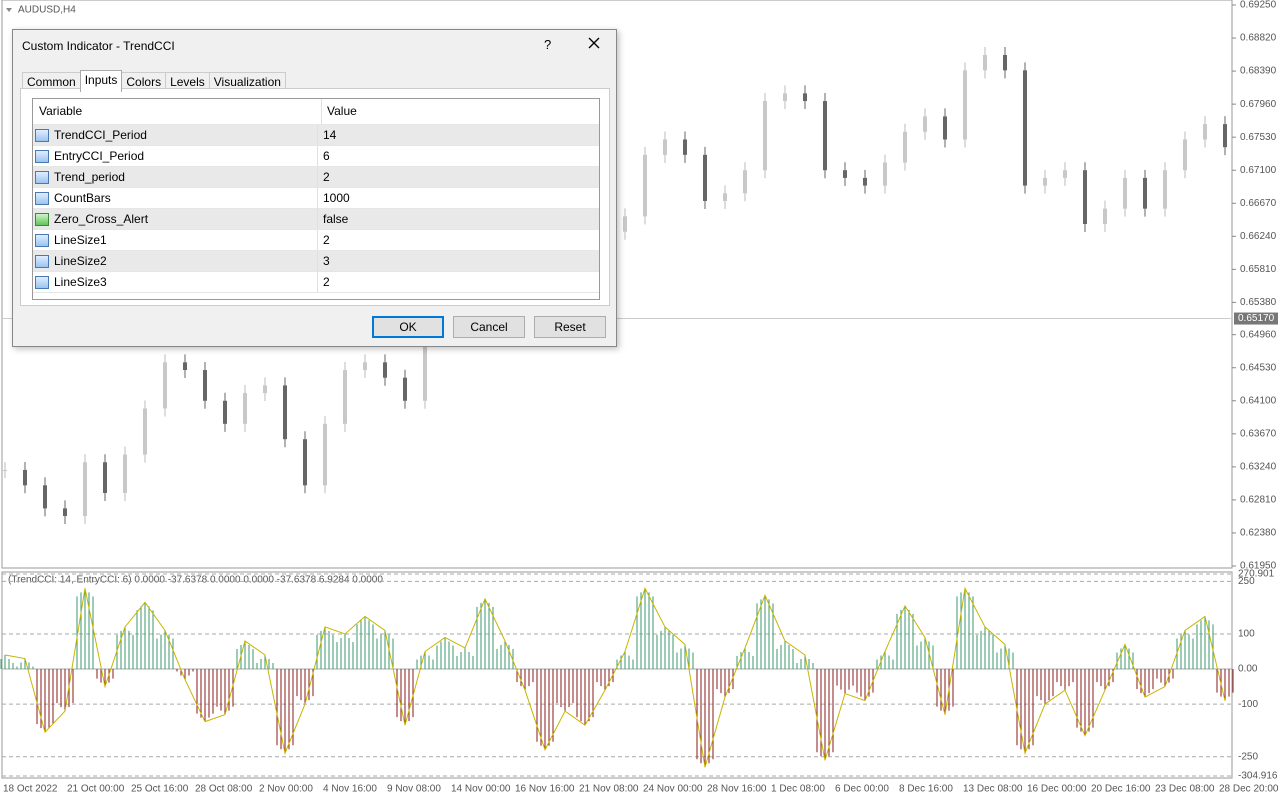 Image resolution: width=1280 pixels, height=800 pixels. I want to click on indicator-tick-label: 250, so click(1246, 581).